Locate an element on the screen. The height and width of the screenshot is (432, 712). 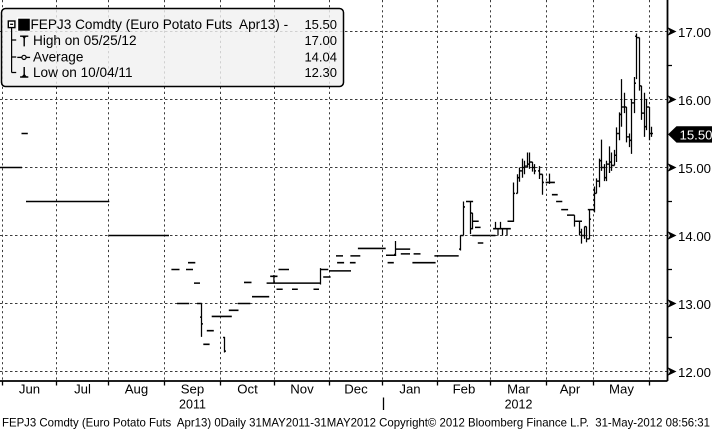
svg-text:FEPJ3 Comdty (Euro Potato Futs: FEPJ3 Comdty (Euro Potato Futs Apr13) - is located at coordinates (160, 24).